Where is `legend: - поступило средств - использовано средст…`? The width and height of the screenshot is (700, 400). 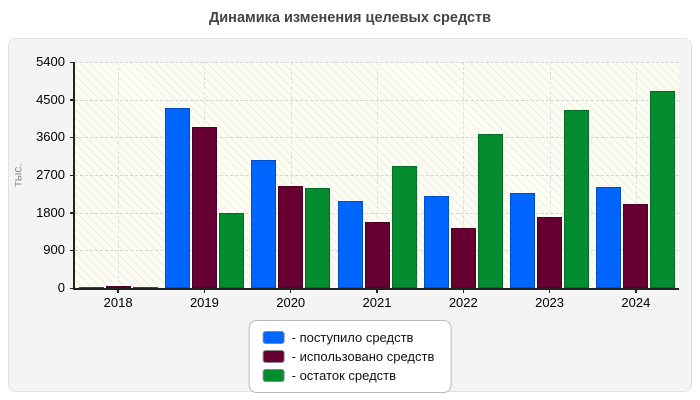 legend: - поступило средств - использовано средст… is located at coordinates (350, 356).